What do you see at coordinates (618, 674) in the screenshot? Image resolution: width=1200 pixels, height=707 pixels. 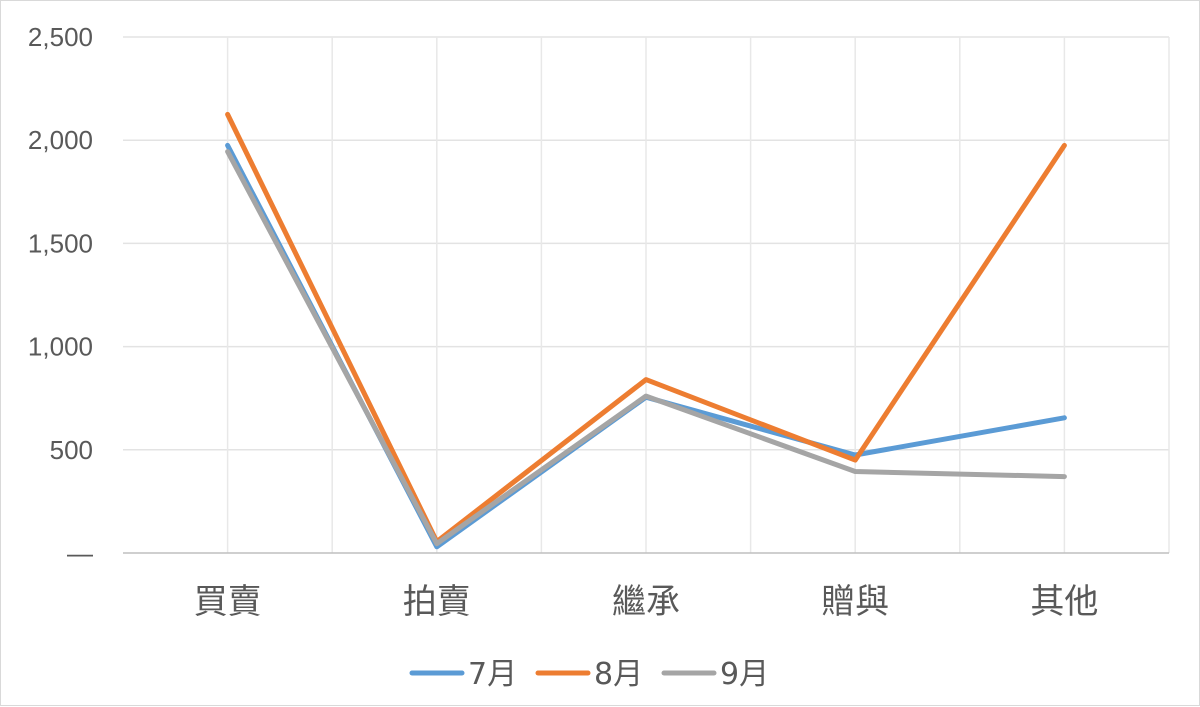 I see `legend-label: 8月` at bounding box center [618, 674].